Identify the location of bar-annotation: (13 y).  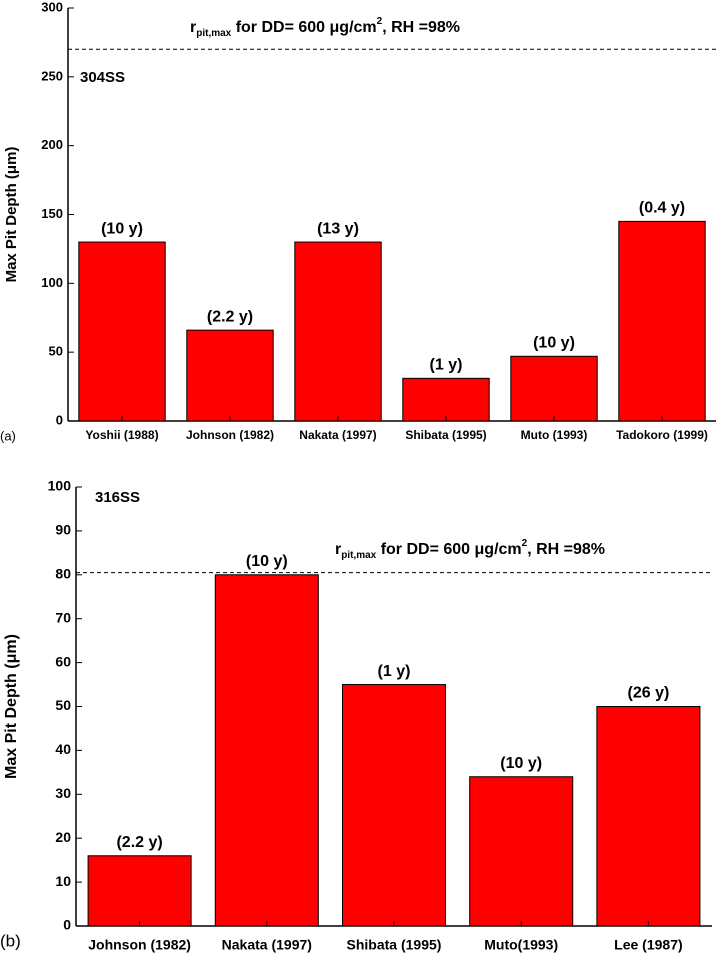
(338, 228).